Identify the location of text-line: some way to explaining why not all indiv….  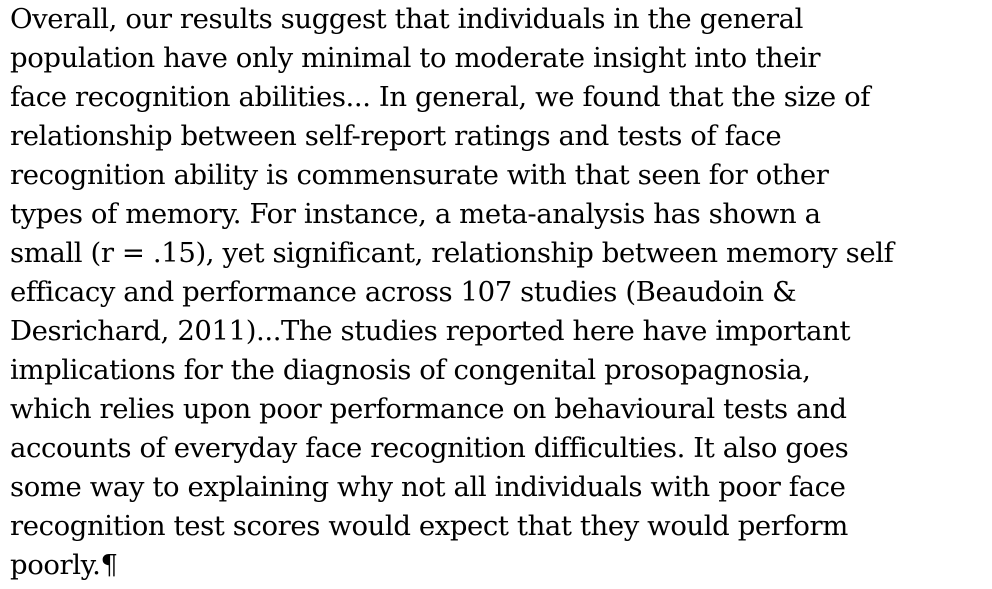
(428, 487).